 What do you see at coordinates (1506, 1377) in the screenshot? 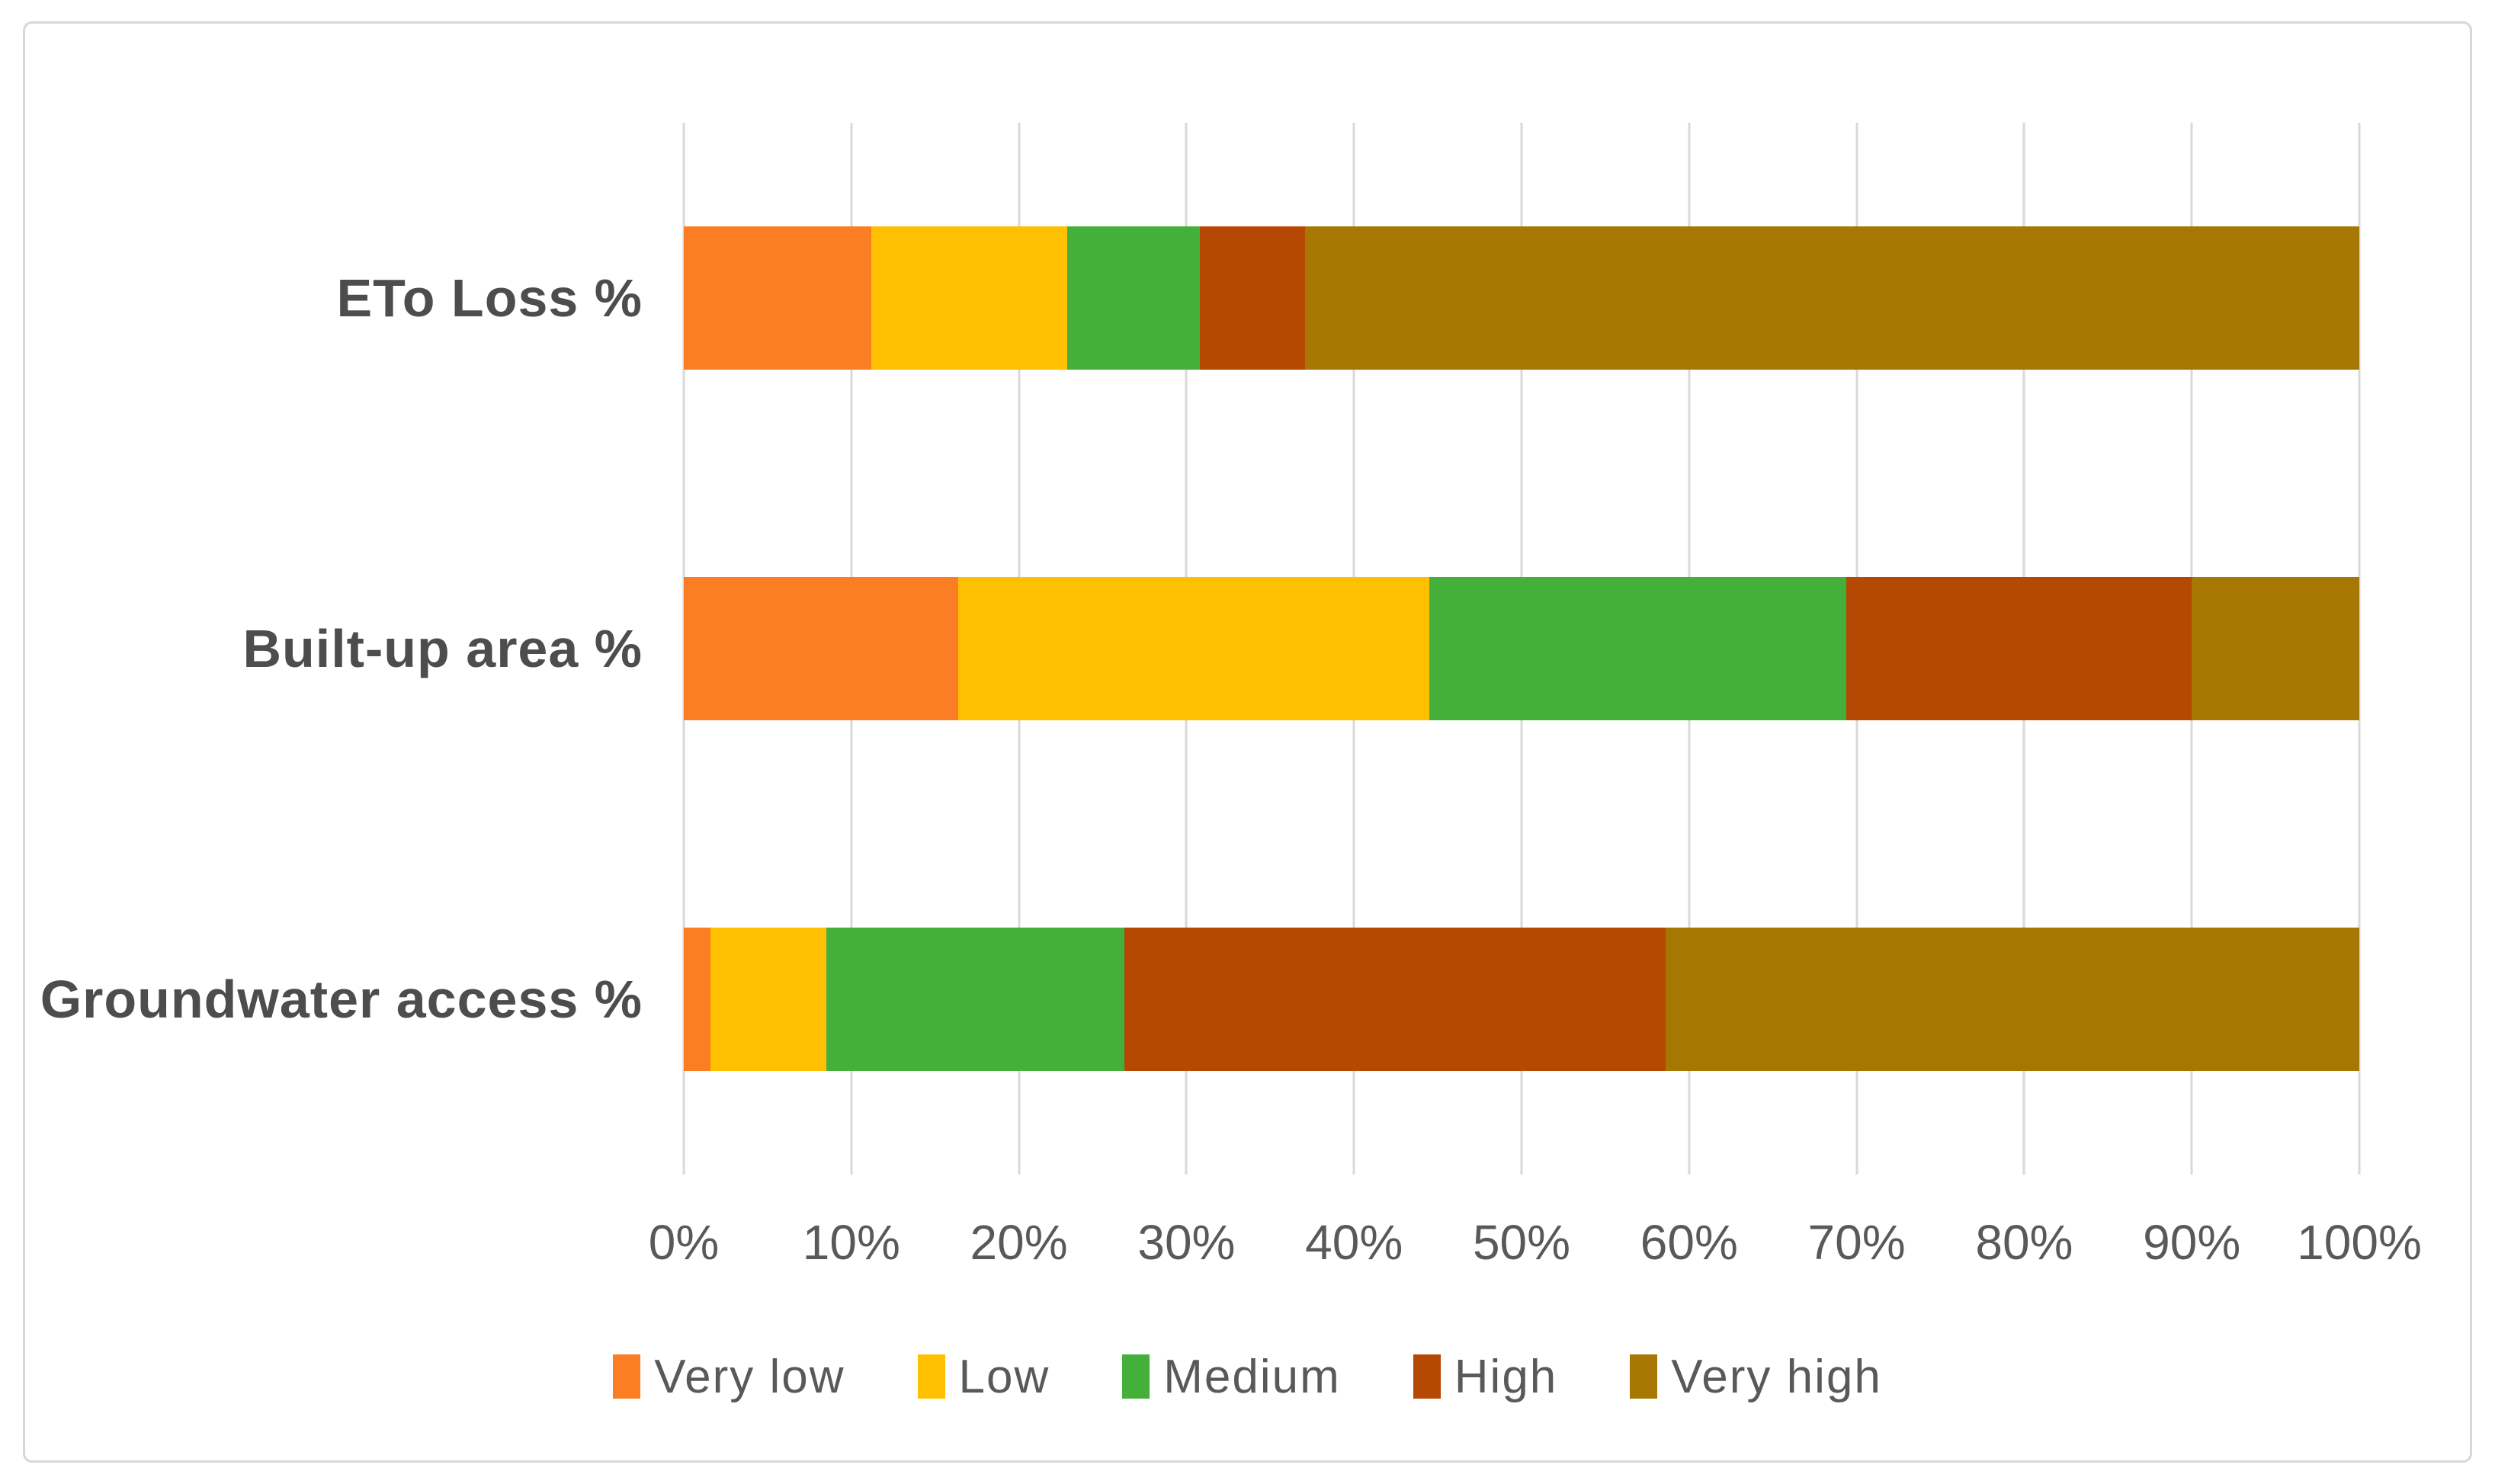
I see `legend-label: High` at bounding box center [1506, 1377].